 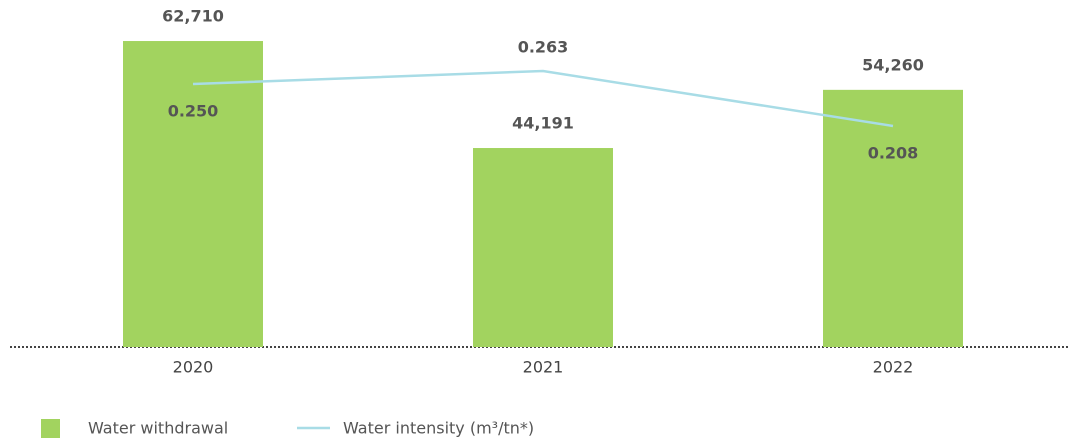 I want to click on legend-label: Water withdrawal, so click(x=158, y=428).